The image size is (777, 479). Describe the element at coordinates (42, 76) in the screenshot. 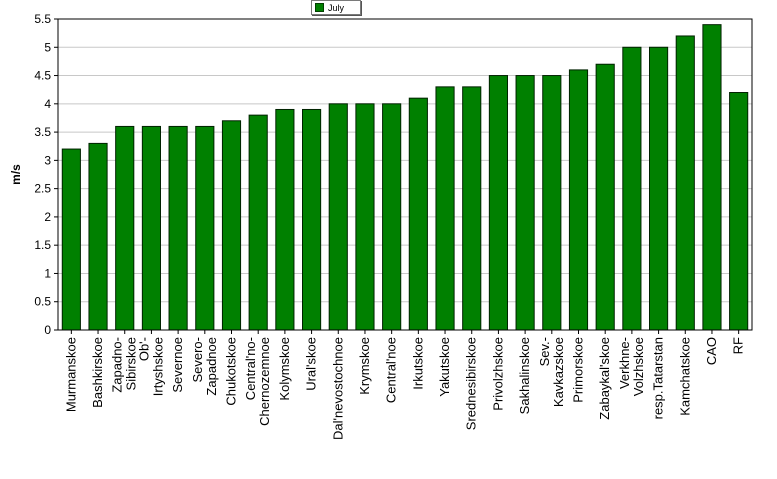

I see `y-tick-label: 4.5` at that location.